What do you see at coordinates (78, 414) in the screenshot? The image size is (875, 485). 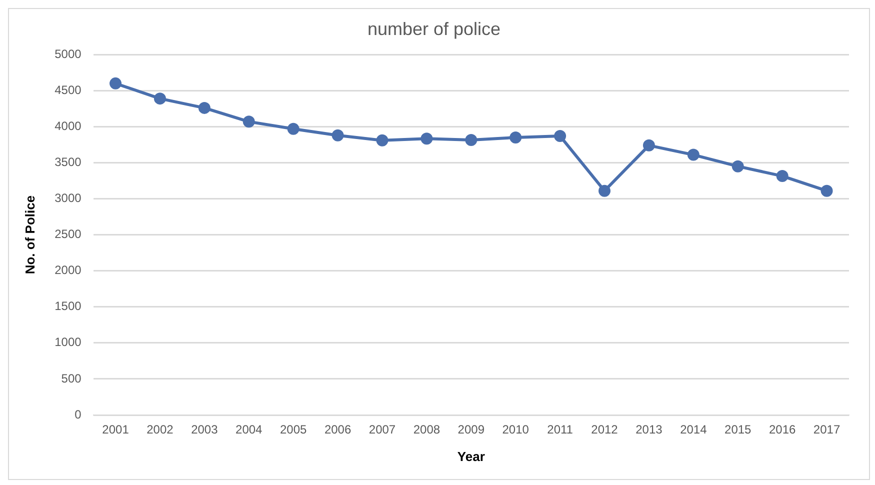 I see `y-tick-label: 0` at bounding box center [78, 414].